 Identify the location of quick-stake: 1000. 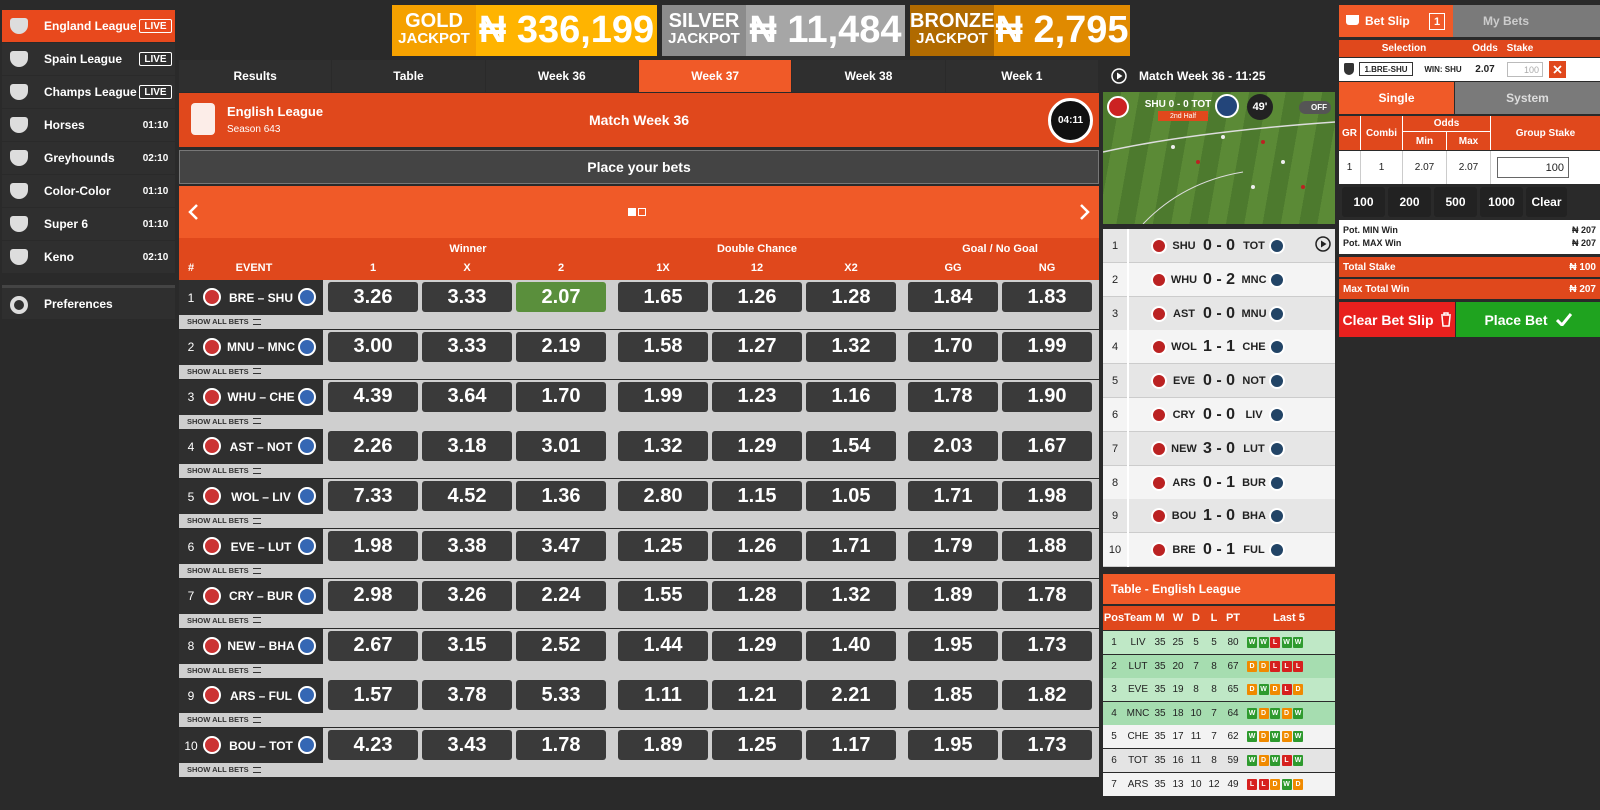
(1501, 202).